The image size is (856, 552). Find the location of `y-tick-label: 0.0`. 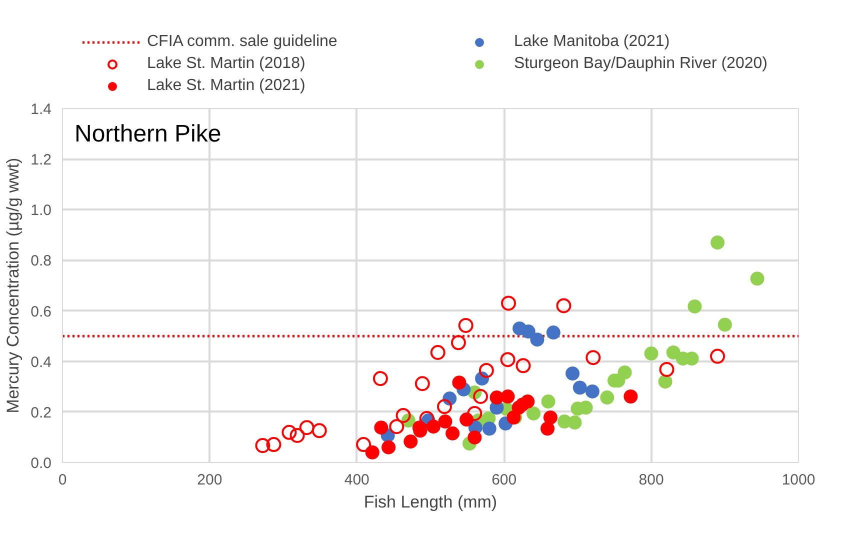

y-tick-label: 0.0 is located at coordinates (41, 463).